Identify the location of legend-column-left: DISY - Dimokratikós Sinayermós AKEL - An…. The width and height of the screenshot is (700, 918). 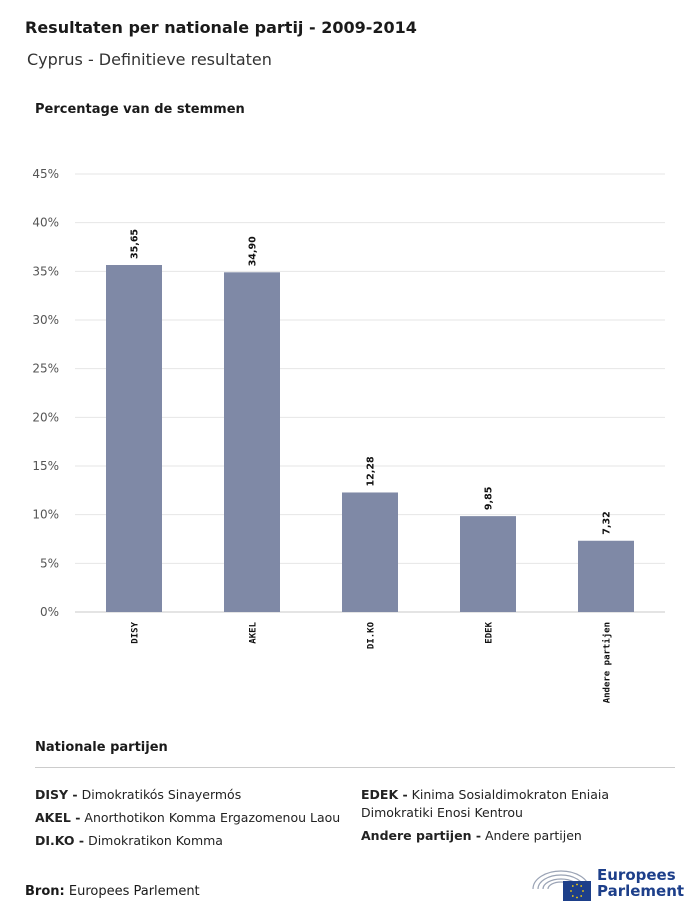
(190, 820).